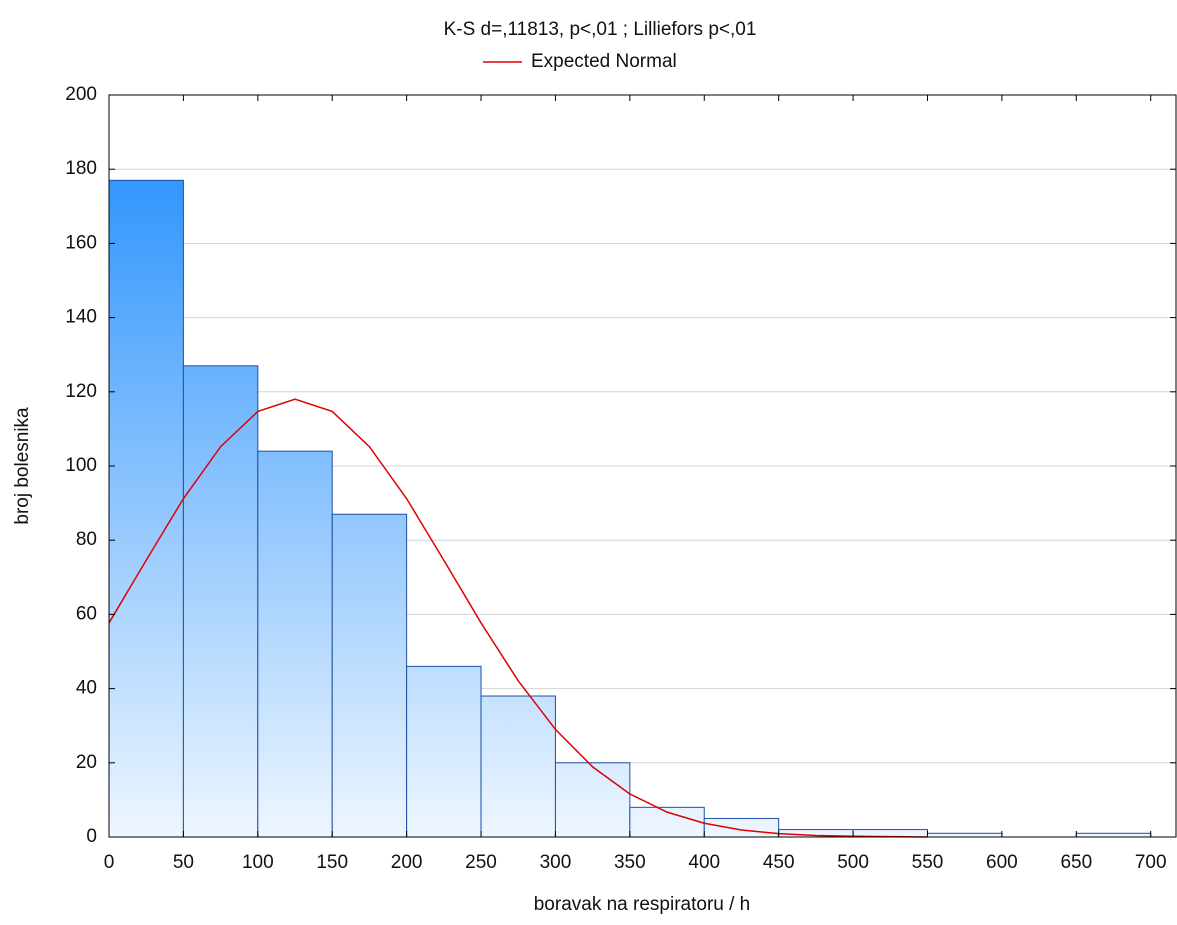  I want to click on y-axis-label: broj bolesnika, so click(22, 466).